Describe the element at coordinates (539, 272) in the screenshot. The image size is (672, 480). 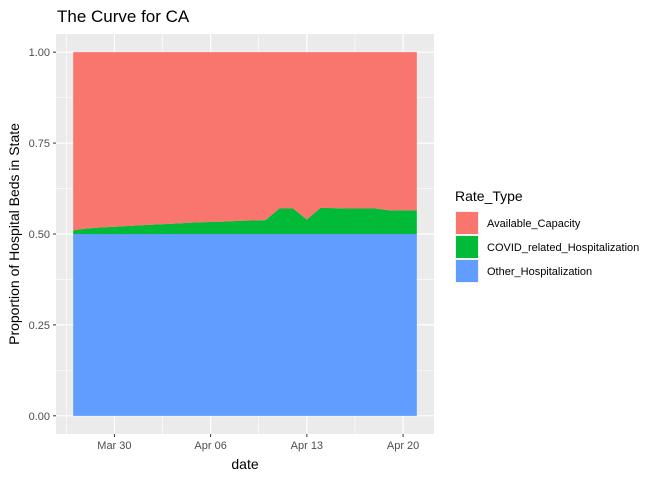
I see `legend-label: Other_Hospitalization` at that location.